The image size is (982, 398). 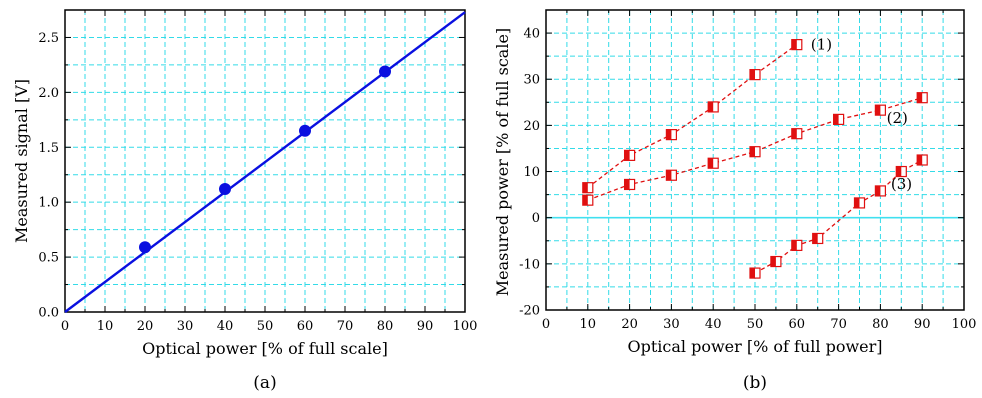 I want to click on y-tick-label: 30, so click(x=531, y=80).